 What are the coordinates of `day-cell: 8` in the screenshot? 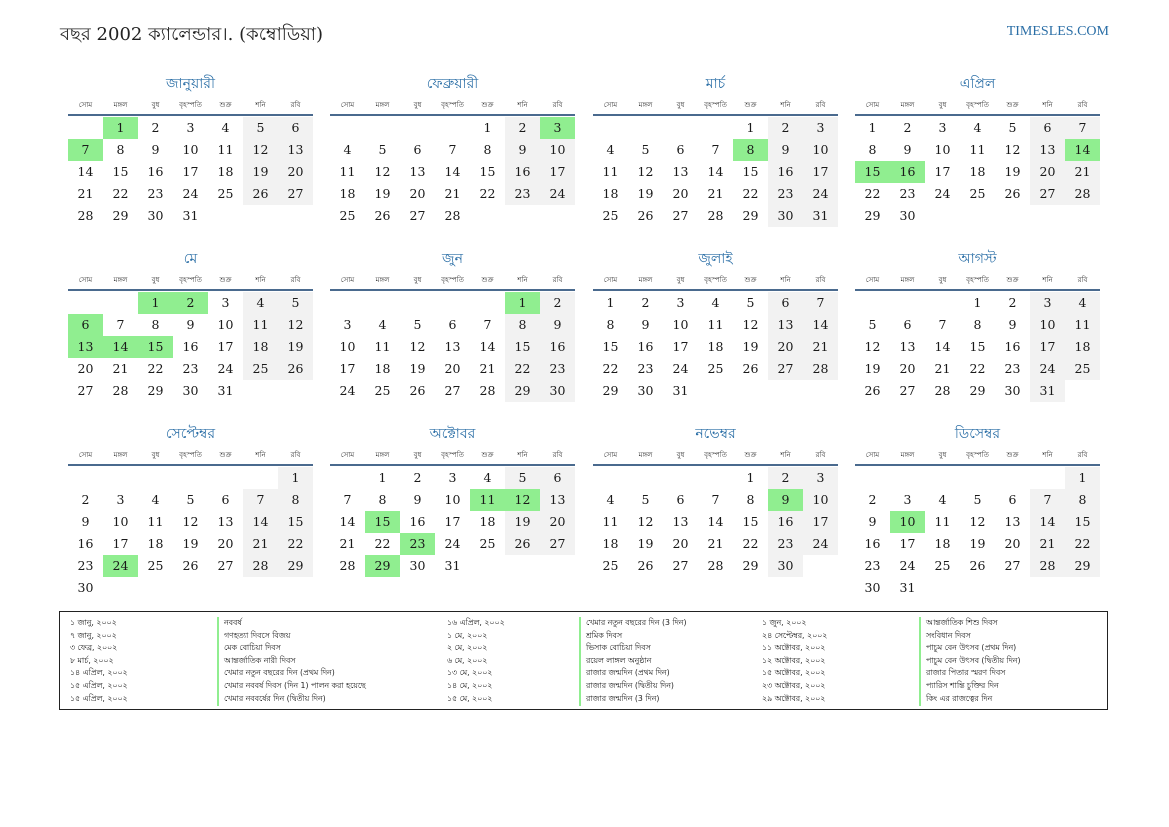 It's located at (872, 149).